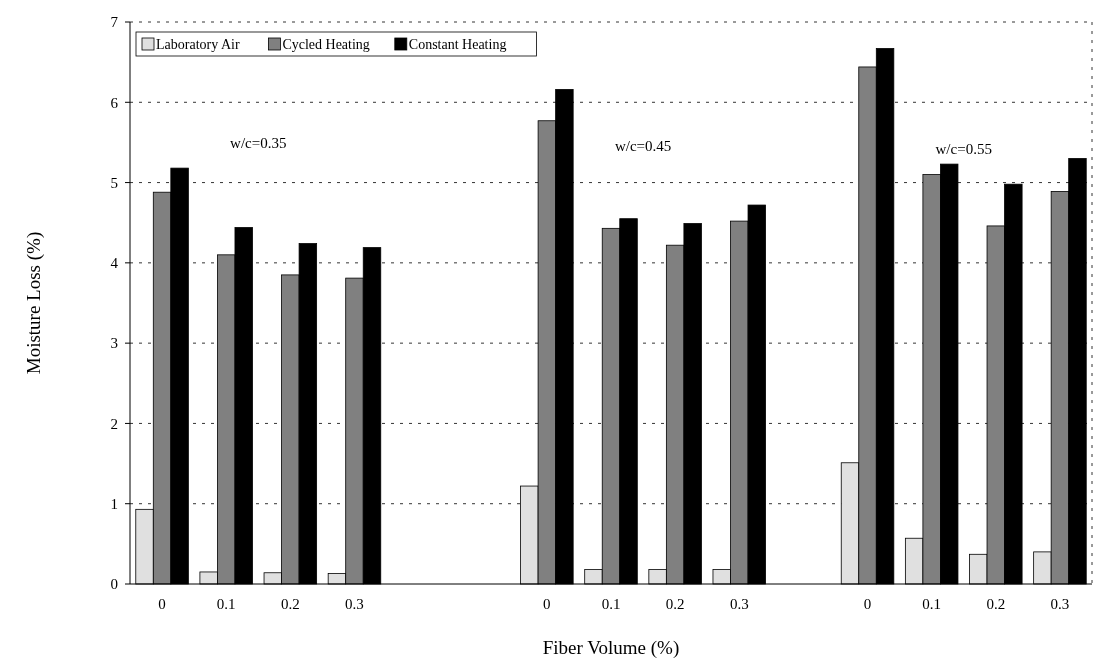  I want to click on annotation: w/c=0.45, so click(643, 146).